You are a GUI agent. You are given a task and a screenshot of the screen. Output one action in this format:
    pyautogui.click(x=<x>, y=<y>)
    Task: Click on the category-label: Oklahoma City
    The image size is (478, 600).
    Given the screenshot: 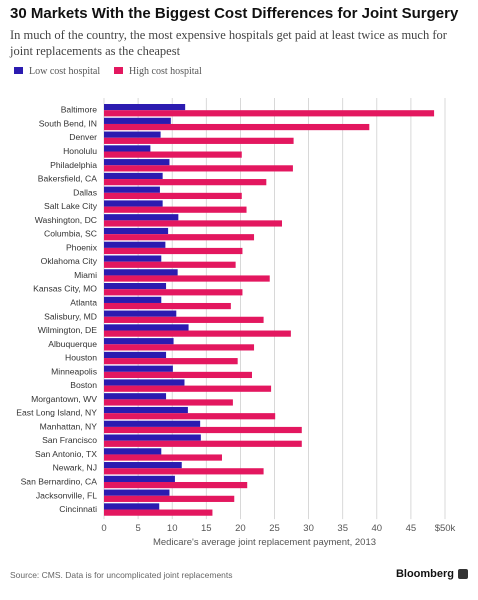 What is the action you would take?
    pyautogui.click(x=69, y=261)
    